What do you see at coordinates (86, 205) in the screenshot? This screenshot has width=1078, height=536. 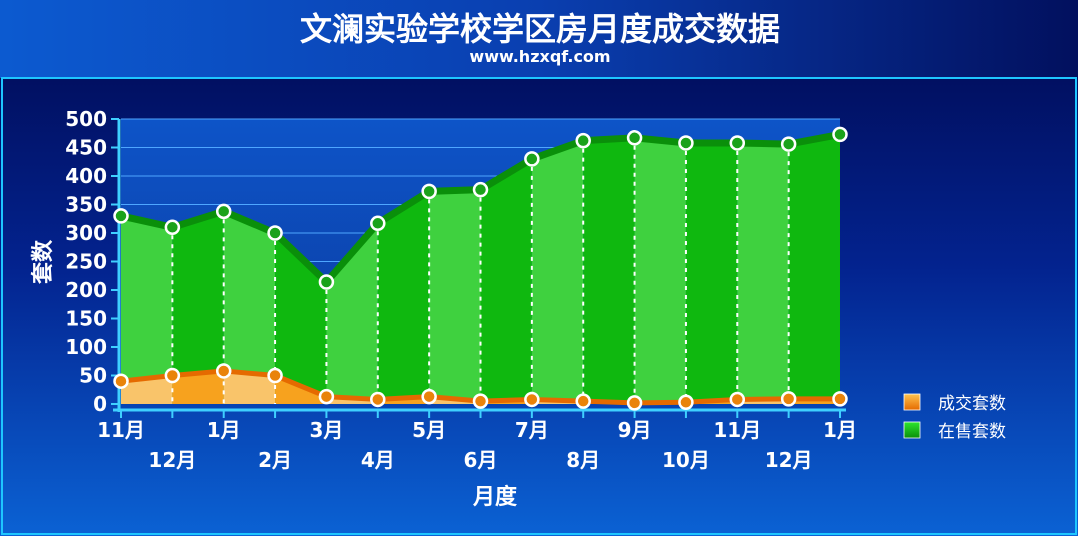 I see `y-tick-label: 350` at bounding box center [86, 205].